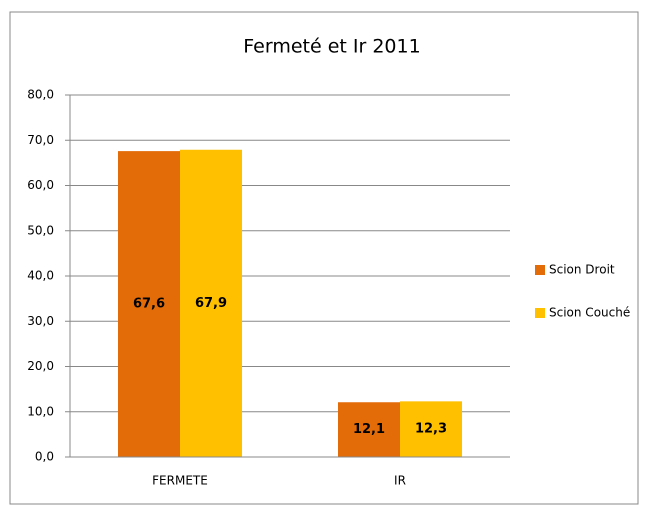  I want to click on value-label: 67,9, so click(211, 303).